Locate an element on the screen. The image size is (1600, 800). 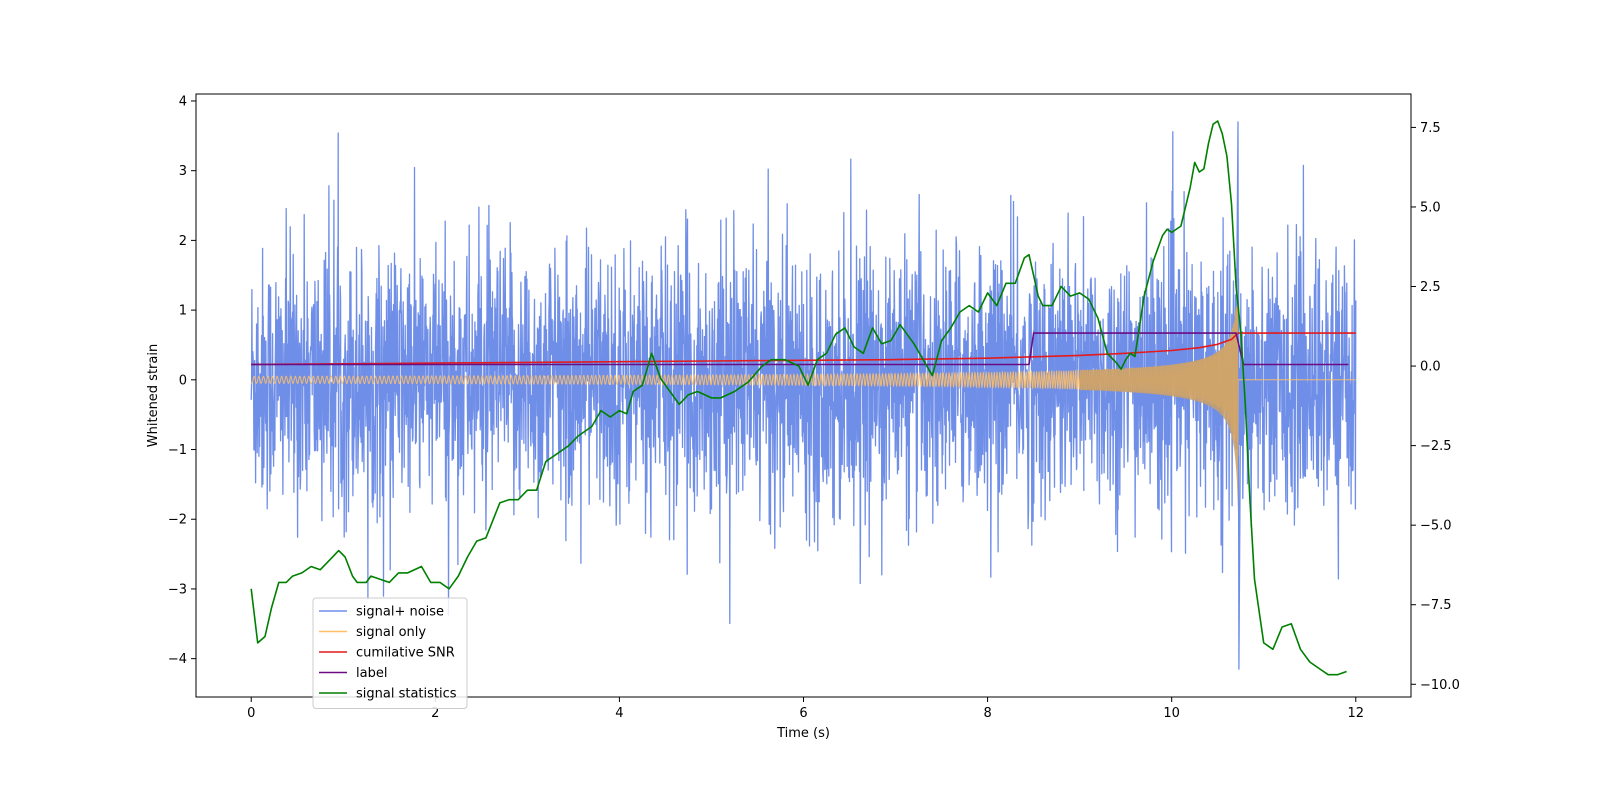
y-axis-label: Whitened strain is located at coordinates (153, 395).